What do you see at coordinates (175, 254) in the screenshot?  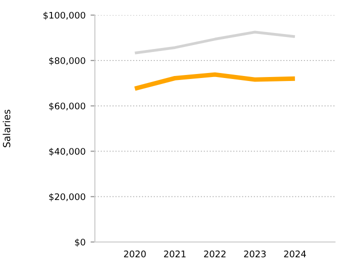 I see `x-tick-label: 2021` at bounding box center [175, 254].